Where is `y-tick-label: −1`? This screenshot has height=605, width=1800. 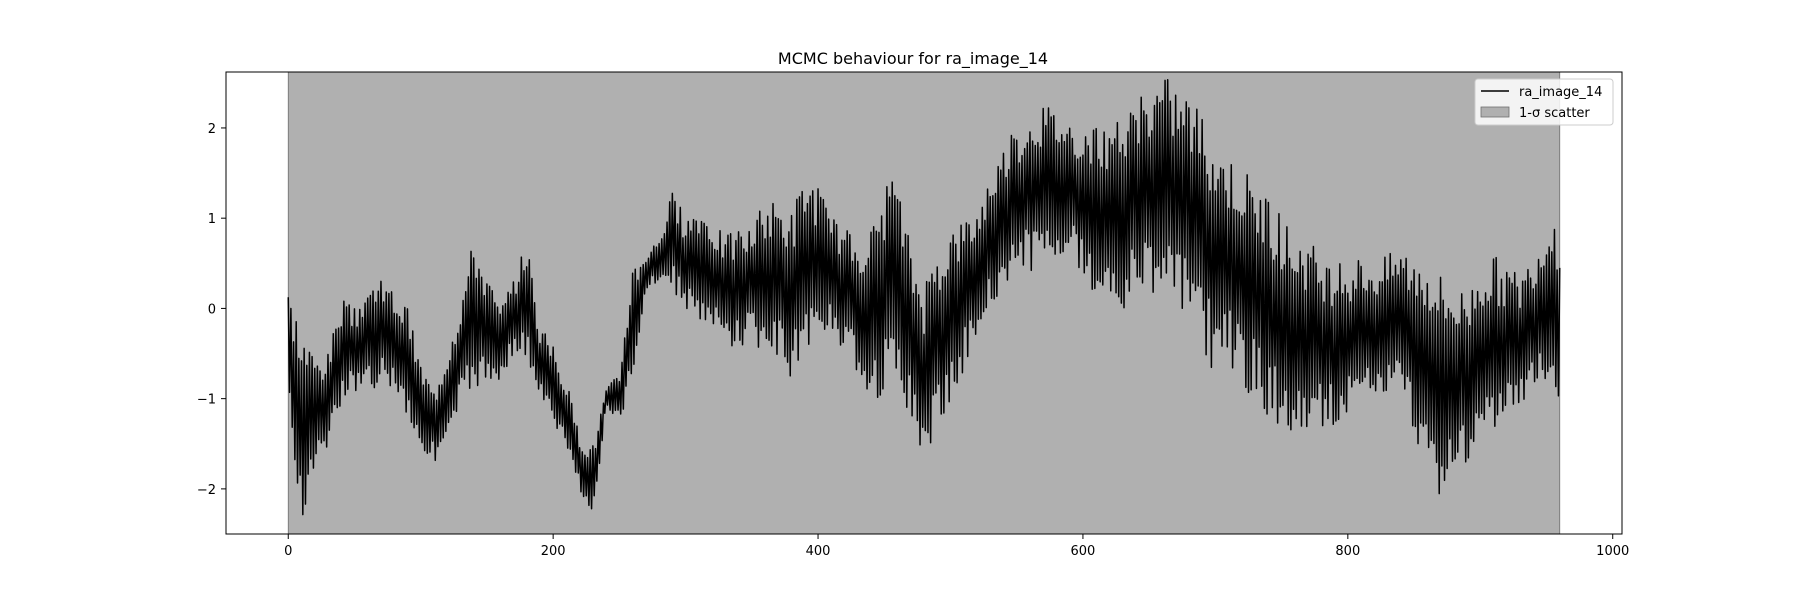 y-tick-label: −1 is located at coordinates (206, 400).